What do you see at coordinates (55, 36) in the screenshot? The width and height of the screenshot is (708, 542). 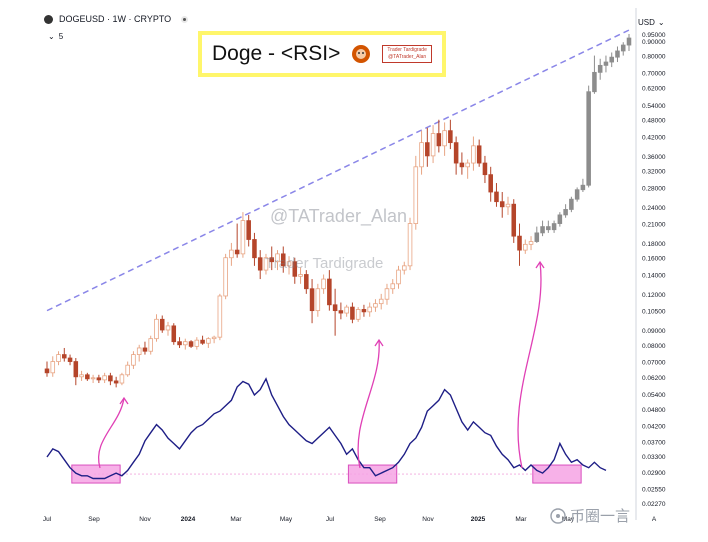 I see `indicator-collapse-chip: ⌄ 5` at bounding box center [55, 36].